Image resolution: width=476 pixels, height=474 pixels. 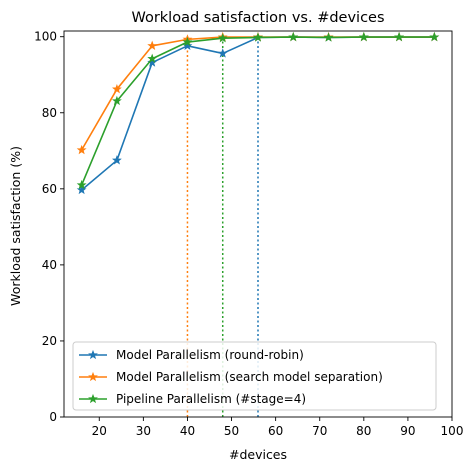 I want to click on chart-title: Workload satisfaction vs. #devices, so click(x=257, y=18).